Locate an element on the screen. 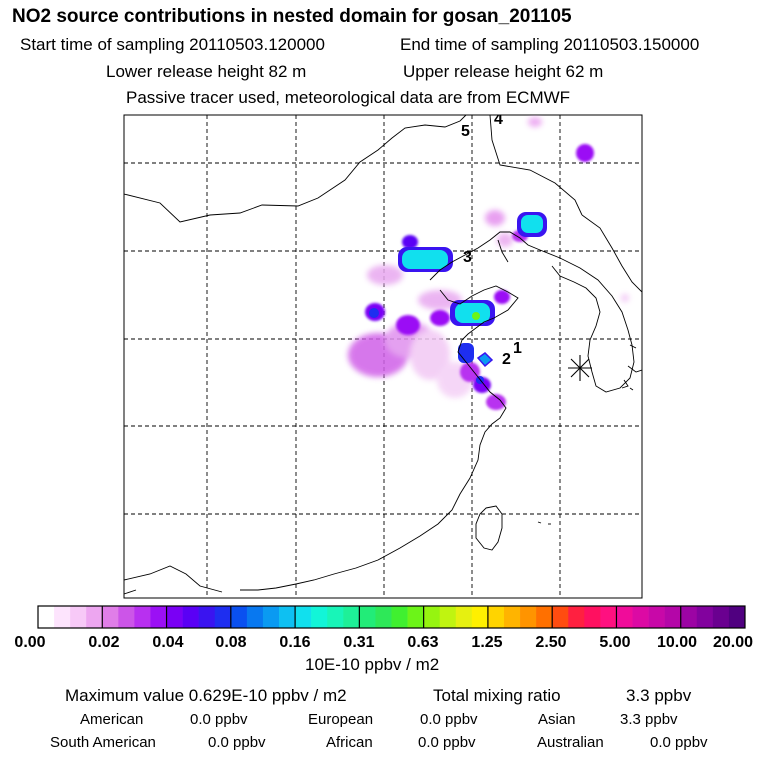 This screenshot has height=768, width=768. lower-release-height-label: Lower release height 82 m is located at coordinates (206, 71).